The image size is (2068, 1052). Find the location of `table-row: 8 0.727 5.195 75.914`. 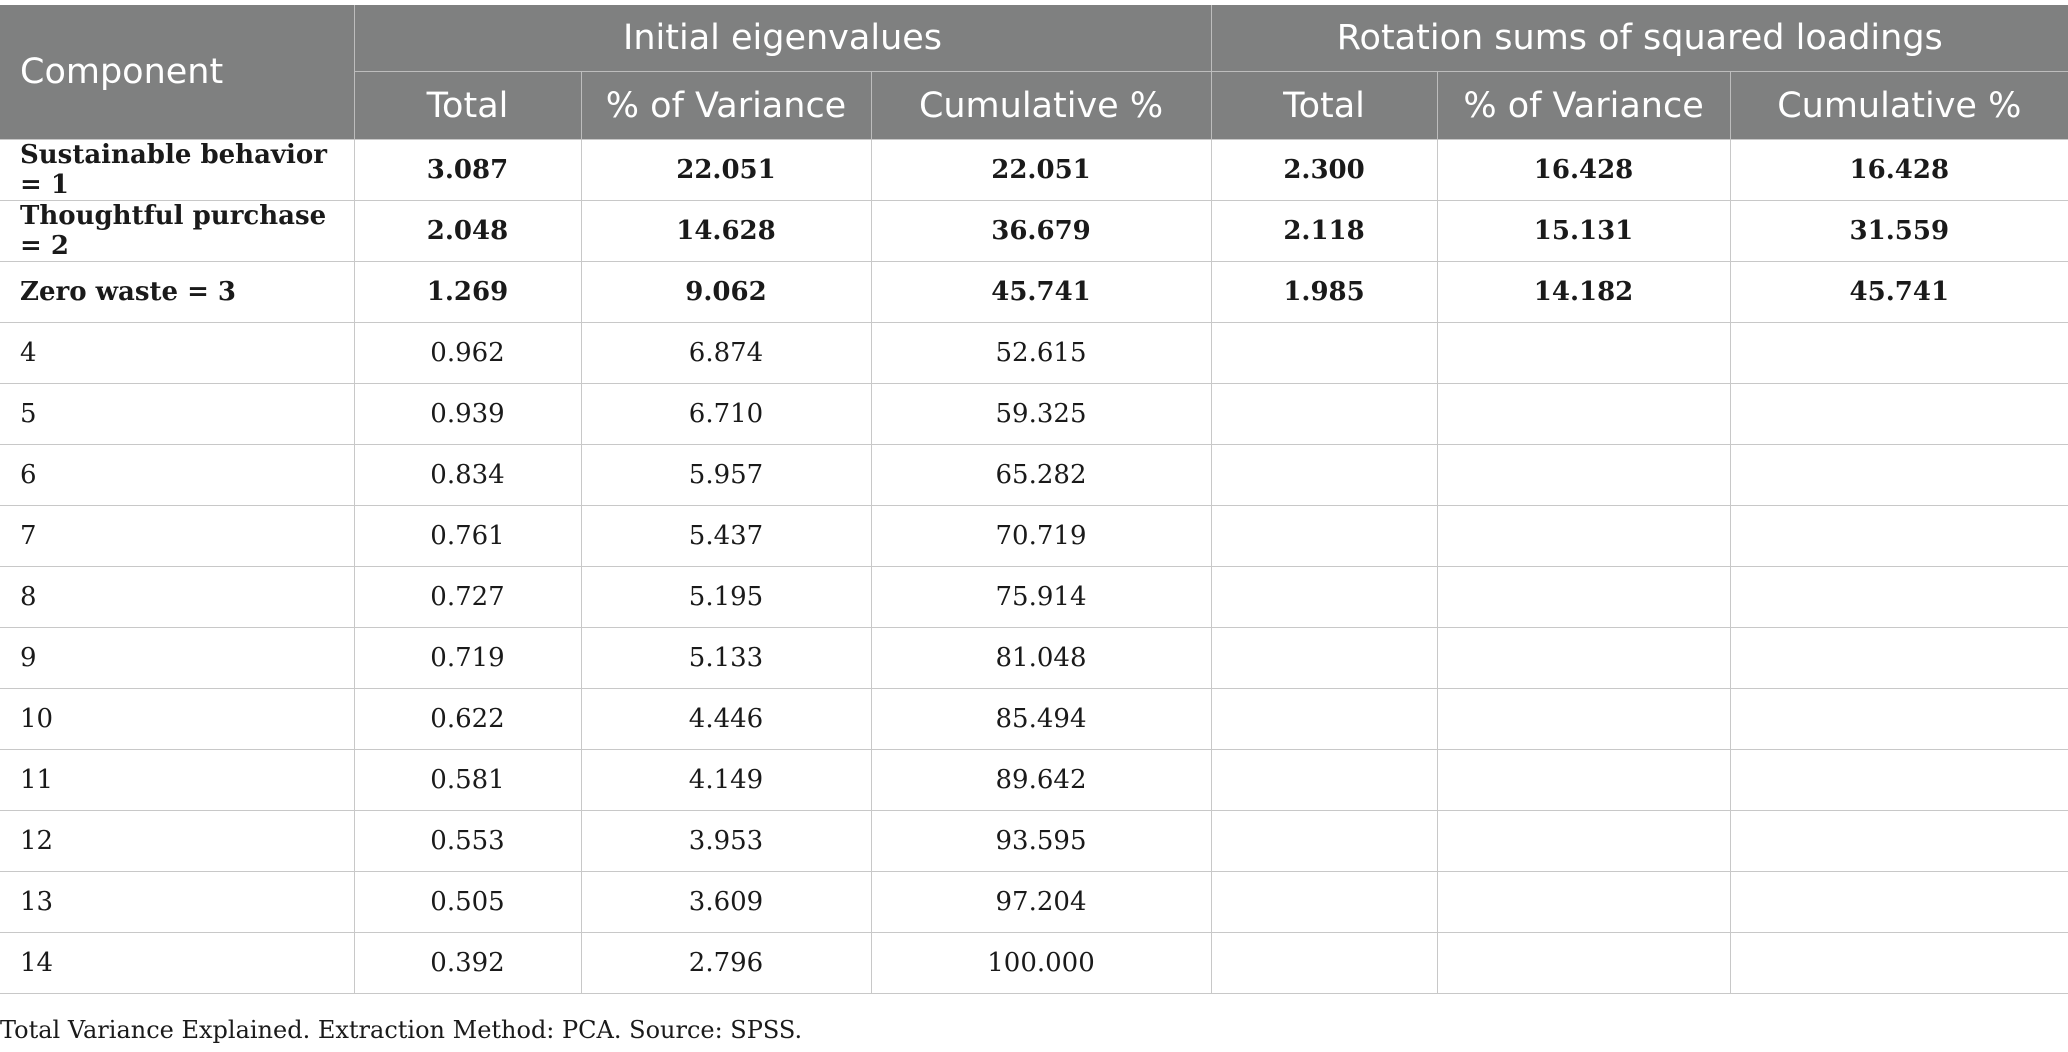

table-row: 8 0.727 5.195 75.914 is located at coordinates (1034, 597).